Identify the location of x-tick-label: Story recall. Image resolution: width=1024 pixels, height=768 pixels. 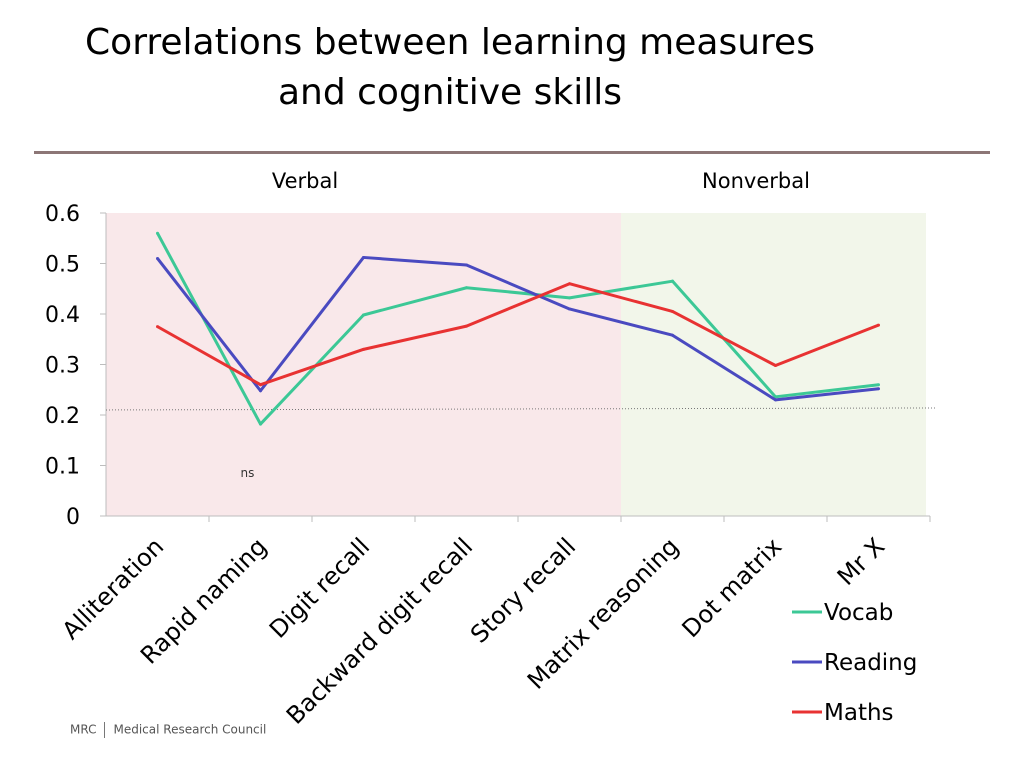
(523, 590).